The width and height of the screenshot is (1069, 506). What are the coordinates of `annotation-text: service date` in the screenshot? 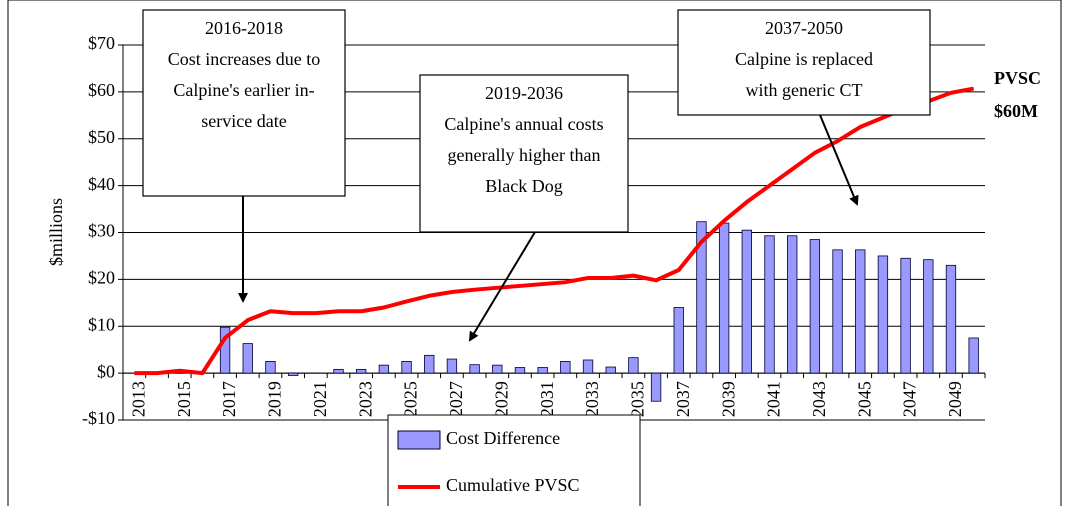 It's located at (243, 121).